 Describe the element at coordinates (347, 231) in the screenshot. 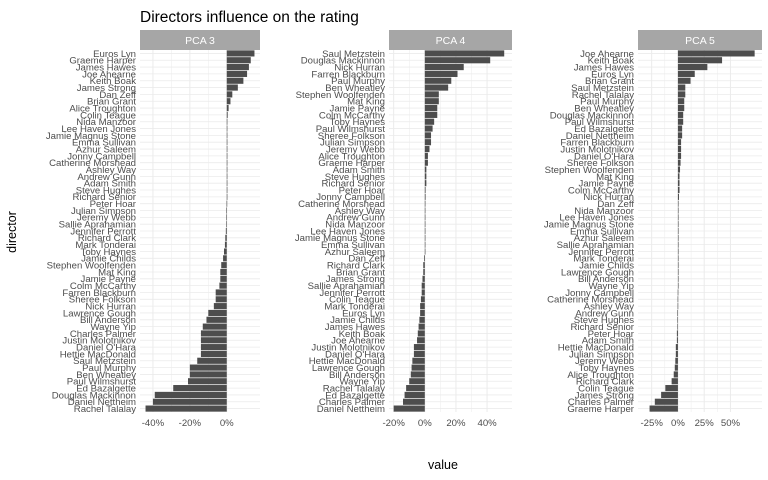

I see `y-category-label: Lee Haven Jones` at that location.